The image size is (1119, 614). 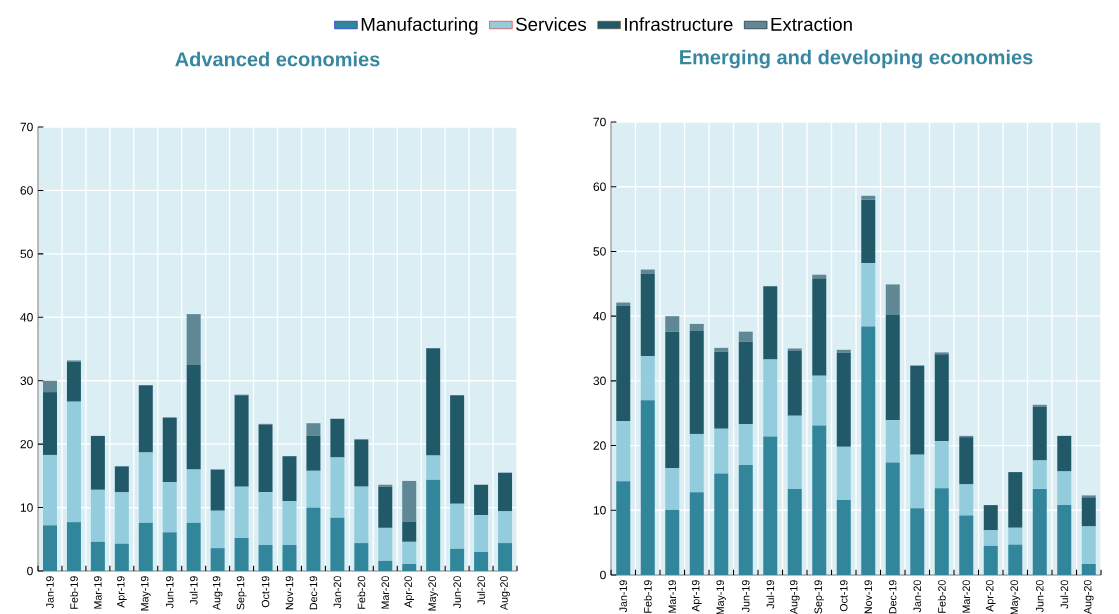 What do you see at coordinates (145, 593) in the screenshot?
I see `x-tick-label: May-19` at bounding box center [145, 593].